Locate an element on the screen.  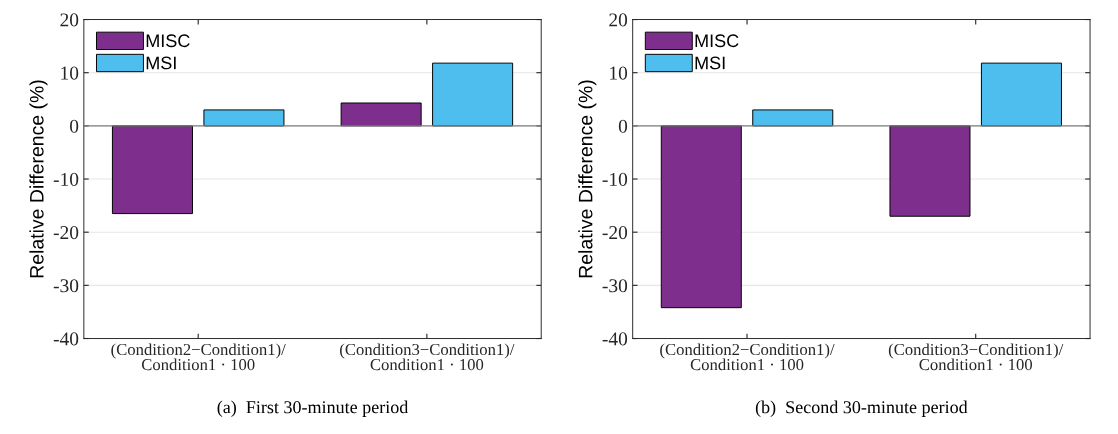
text: (a) First 30-minute period is located at coordinates (313, 408).